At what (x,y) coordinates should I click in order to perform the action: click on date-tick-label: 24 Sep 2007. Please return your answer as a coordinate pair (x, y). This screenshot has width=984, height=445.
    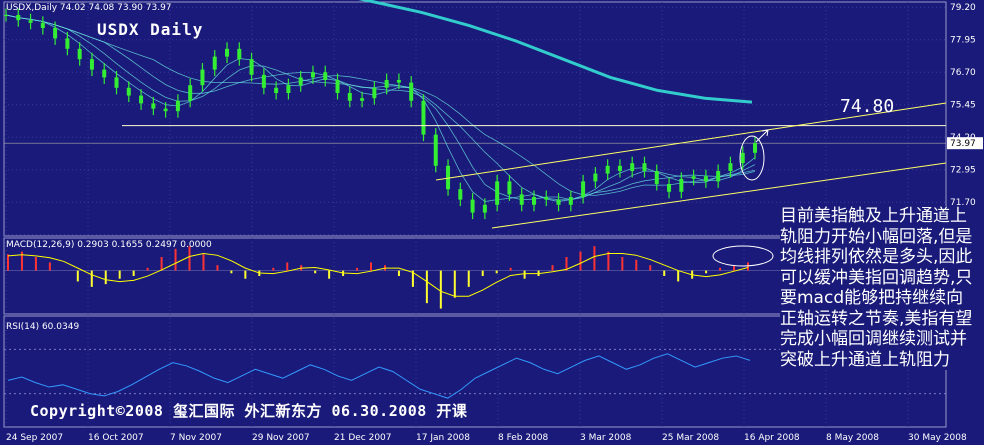
    Looking at the image, I should click on (34, 438).